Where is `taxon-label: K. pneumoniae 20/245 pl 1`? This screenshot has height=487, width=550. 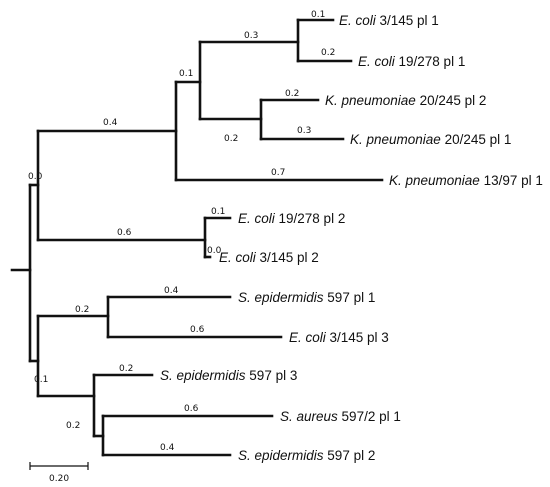
taxon-label: K. pneumoniae 20/245 pl 1 is located at coordinates (430, 139).